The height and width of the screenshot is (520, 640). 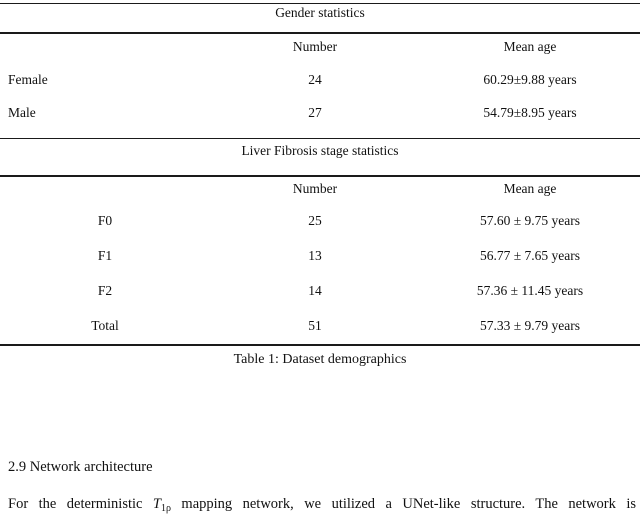 What do you see at coordinates (320, 138) in the screenshot?
I see `table-rule-fibrosis-top` at bounding box center [320, 138].